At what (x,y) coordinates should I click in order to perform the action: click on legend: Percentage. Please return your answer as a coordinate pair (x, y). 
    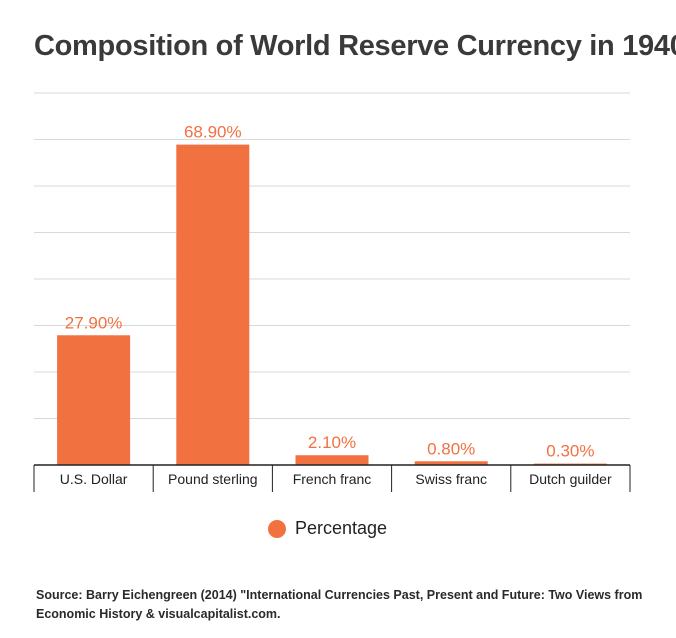
    Looking at the image, I should click on (327, 528).